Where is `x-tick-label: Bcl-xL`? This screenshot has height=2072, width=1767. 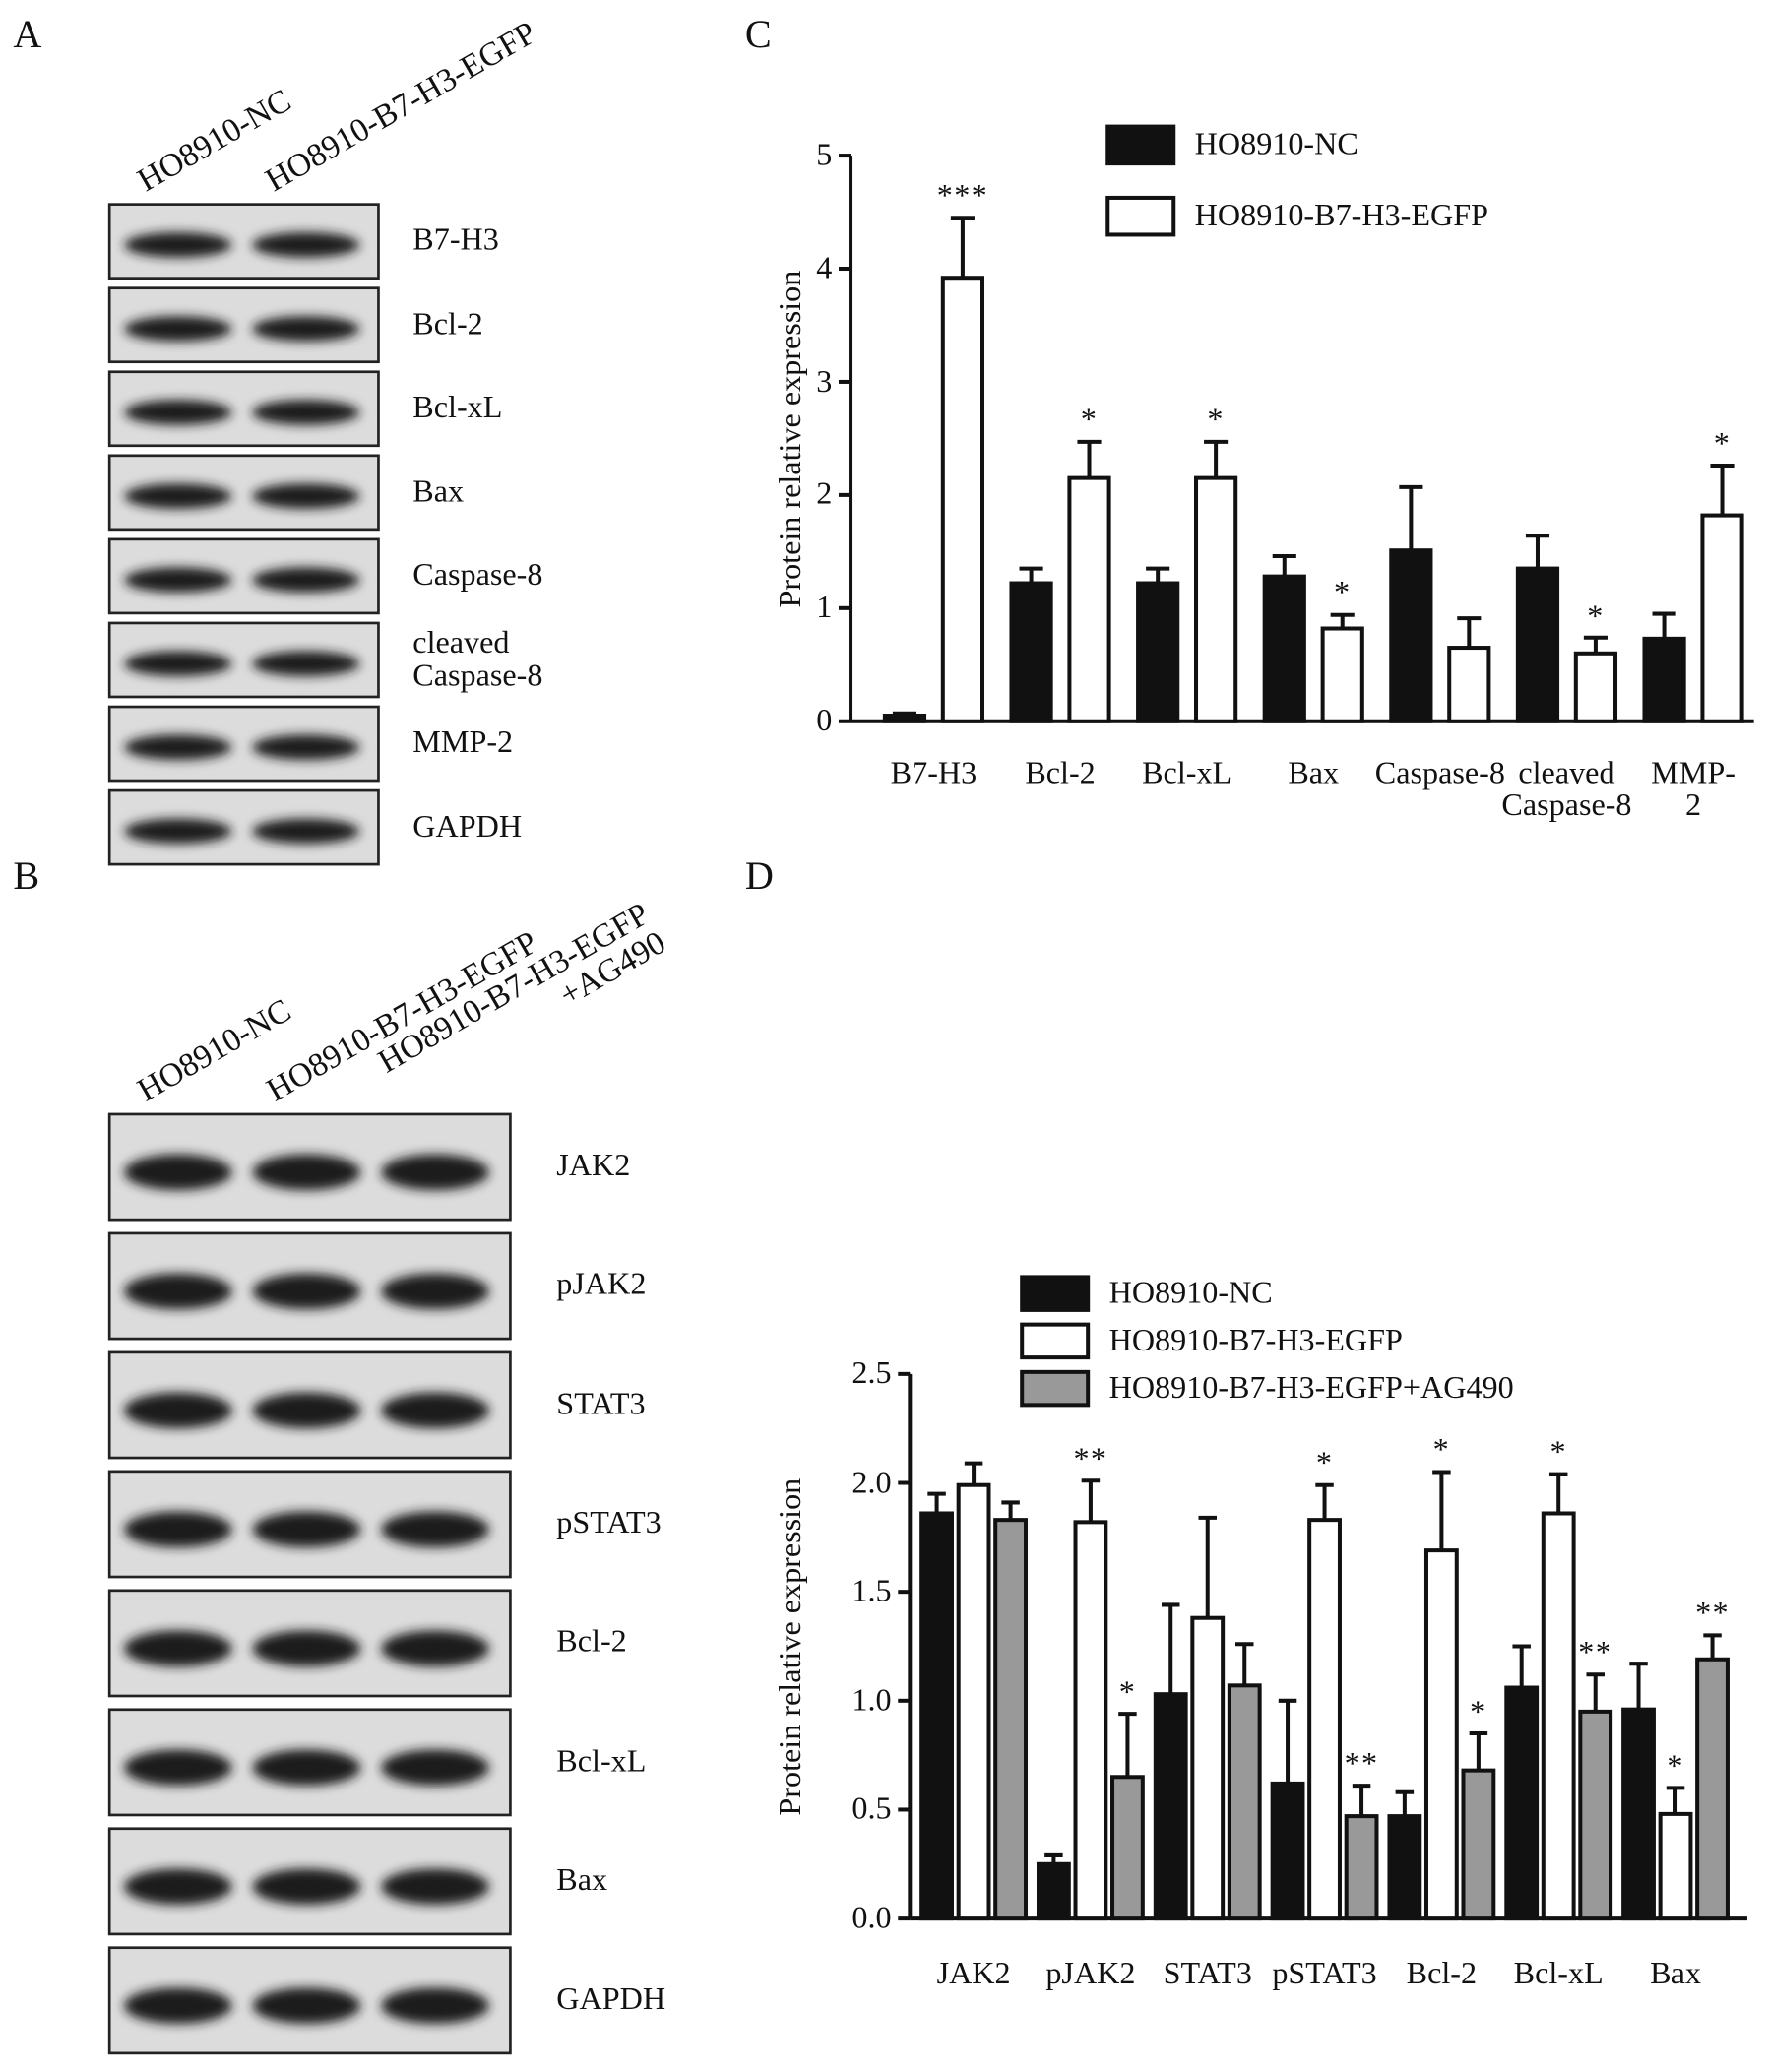
x-tick-label: Bcl-xL is located at coordinates (1187, 773).